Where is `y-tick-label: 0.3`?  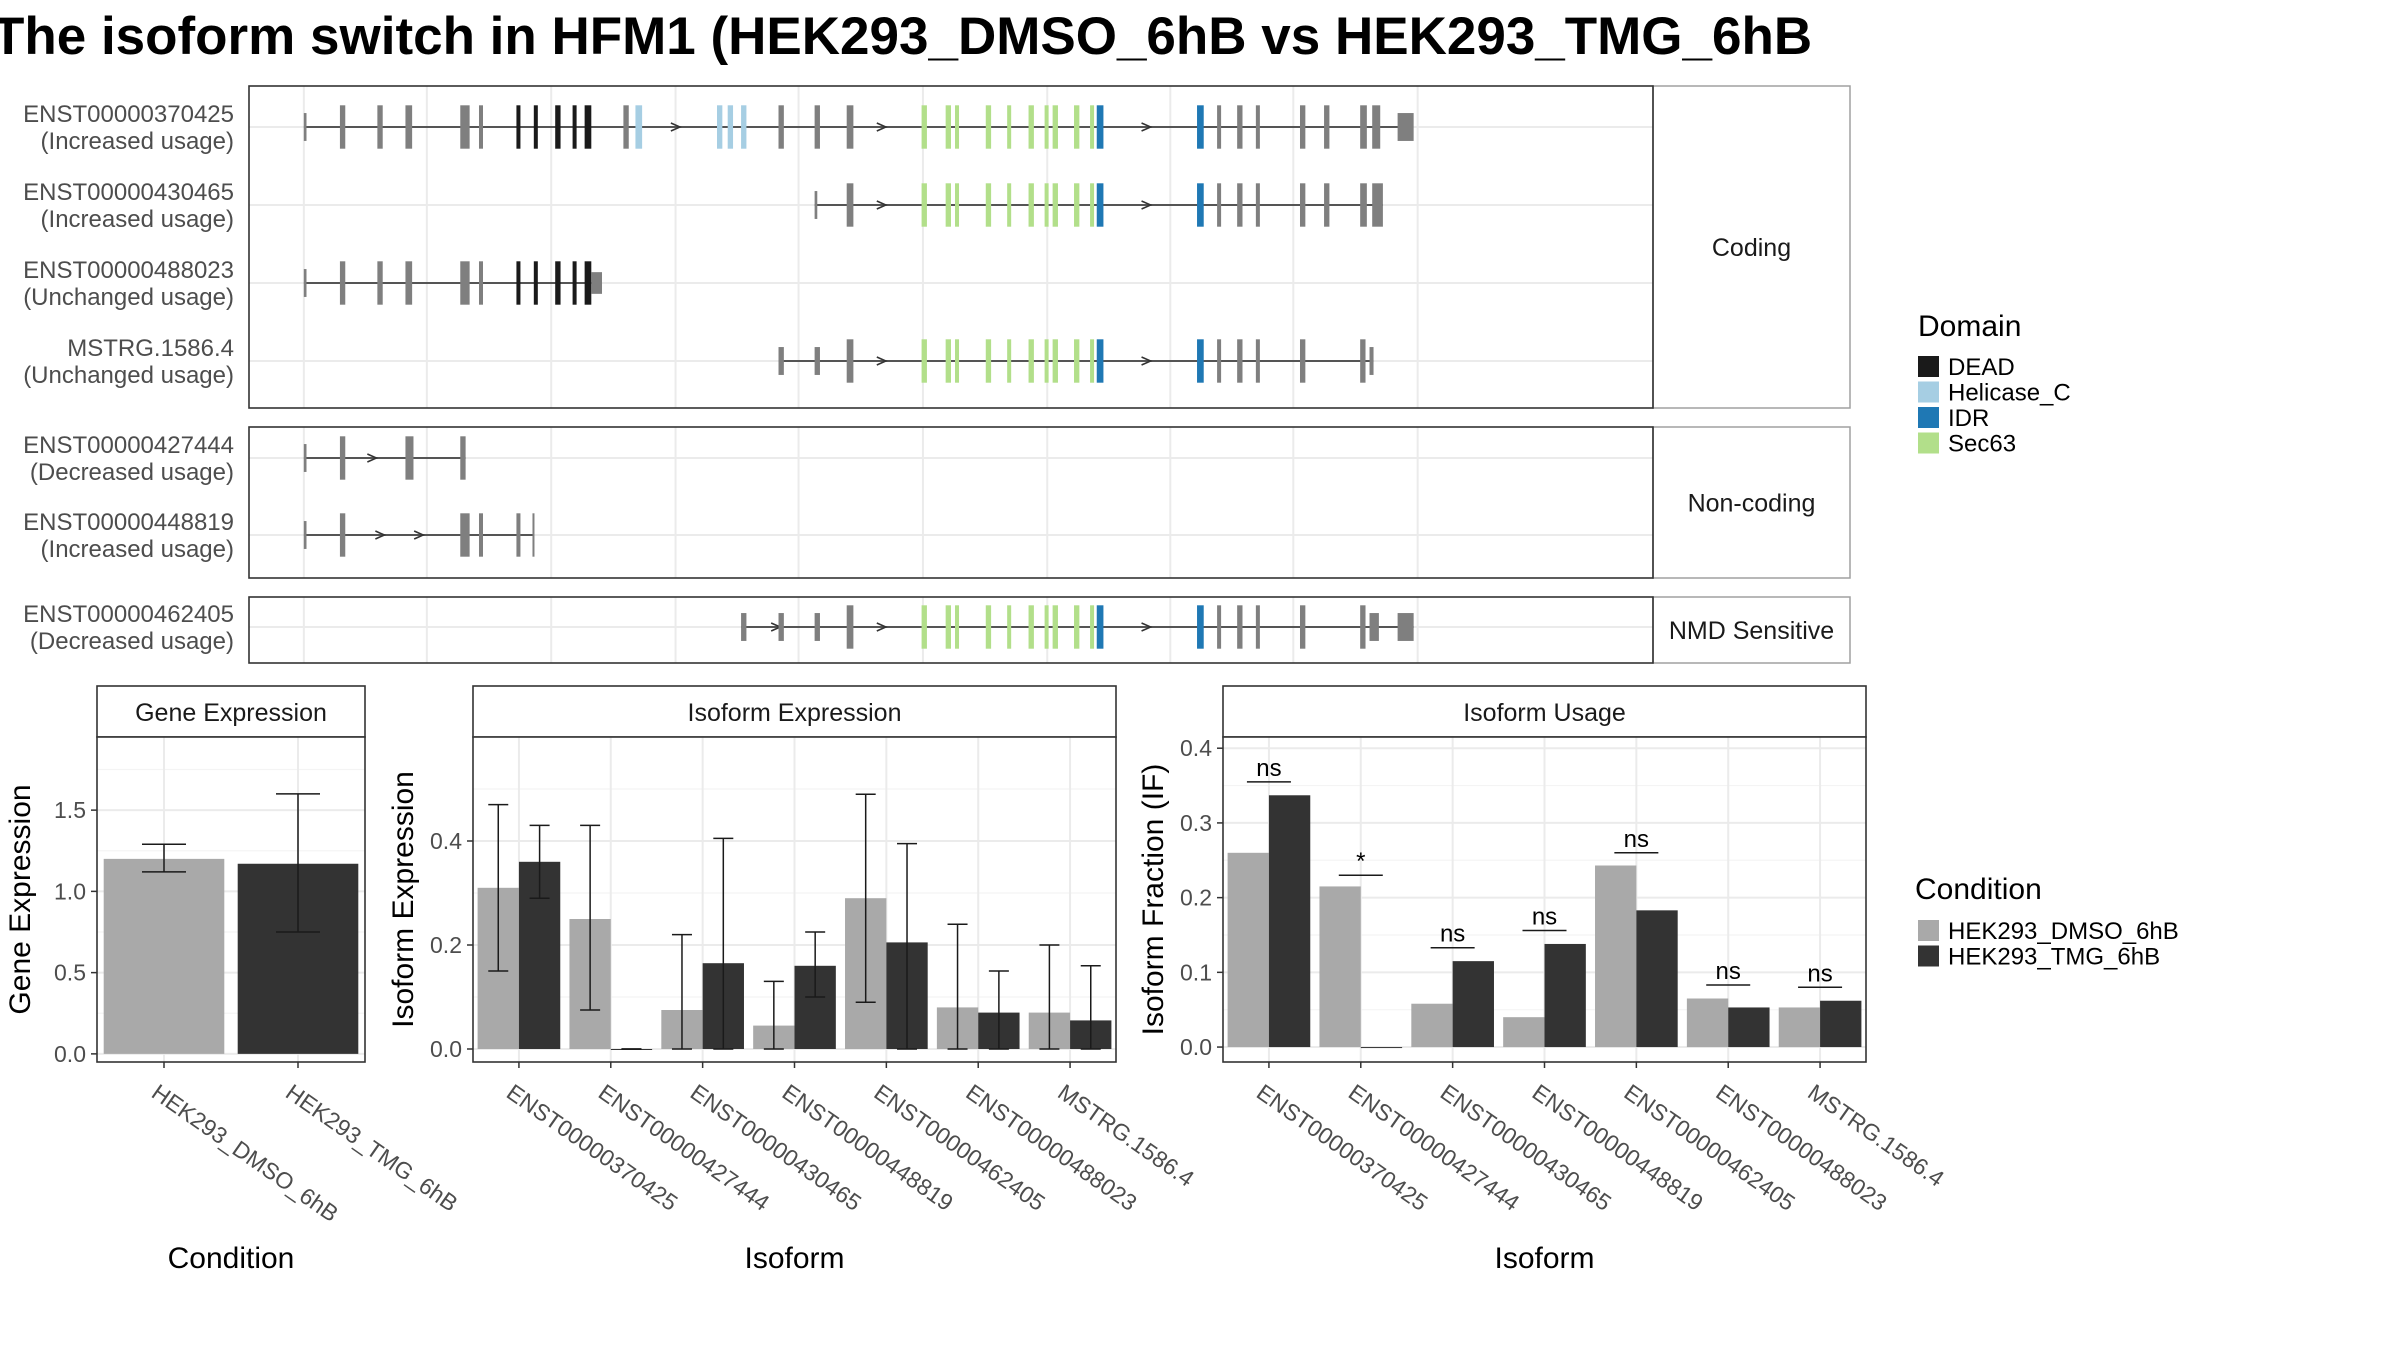 y-tick-label: 0.3 is located at coordinates (1196, 823).